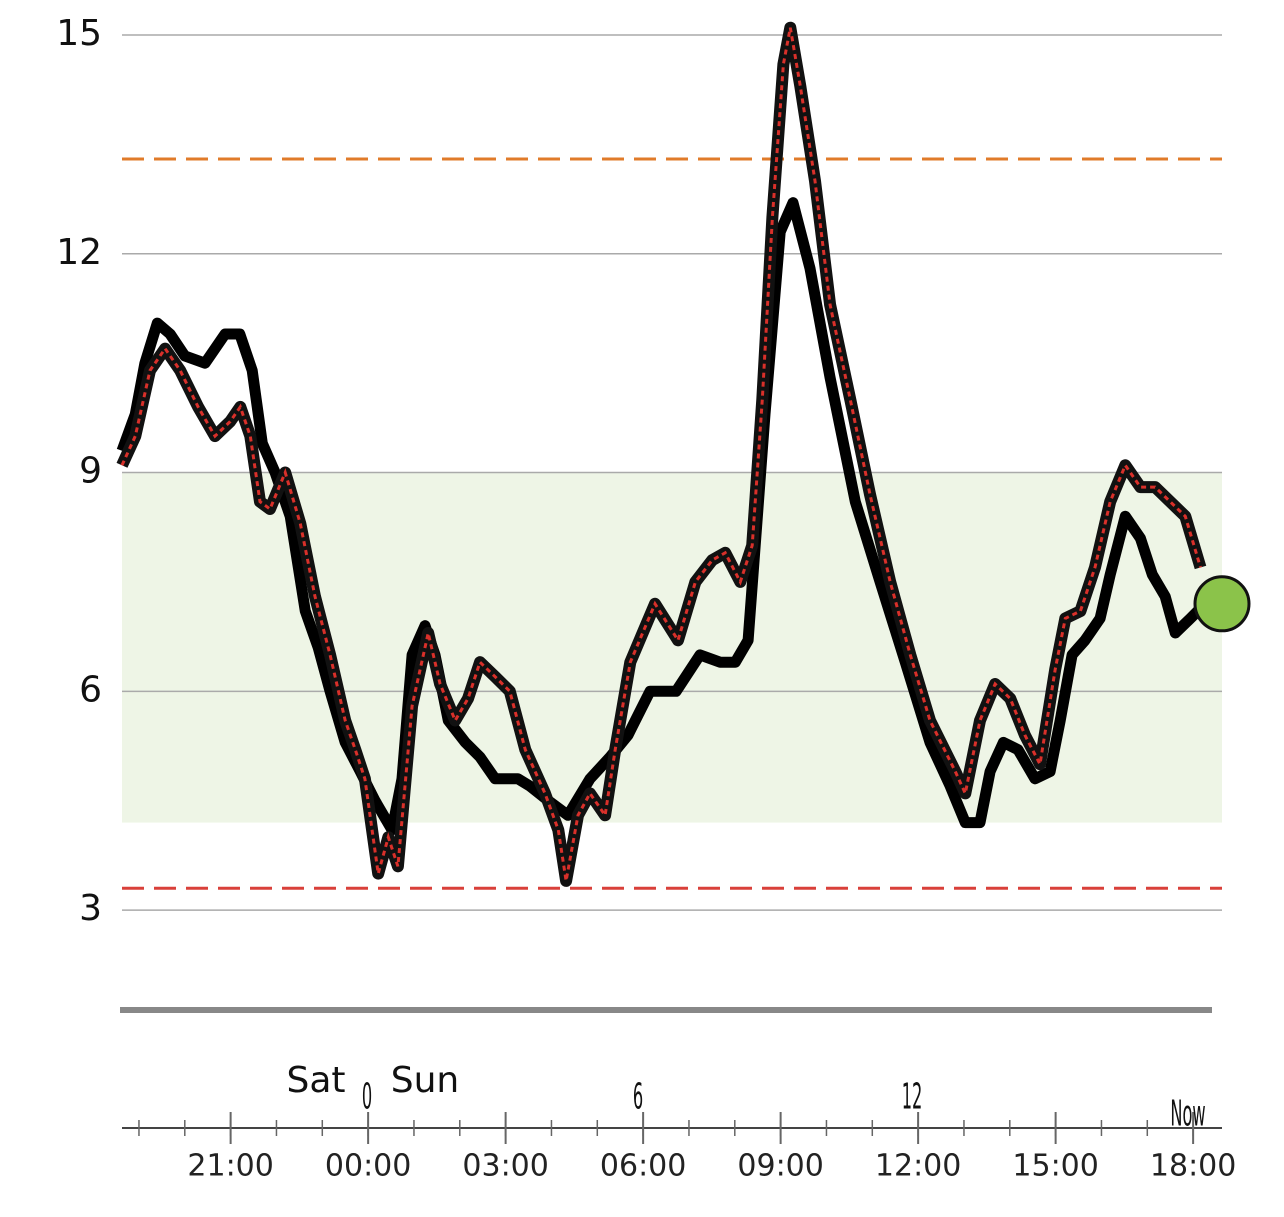 This screenshot has width=1284, height=1217. I want to click on annotation: 6, so click(638, 1096).